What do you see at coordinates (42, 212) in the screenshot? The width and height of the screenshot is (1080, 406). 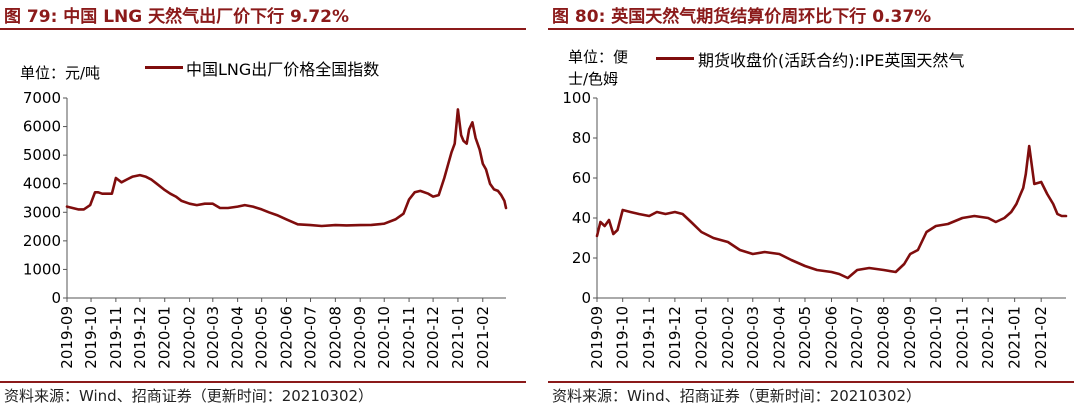 I see `y-tick-label: 3000` at bounding box center [42, 212].